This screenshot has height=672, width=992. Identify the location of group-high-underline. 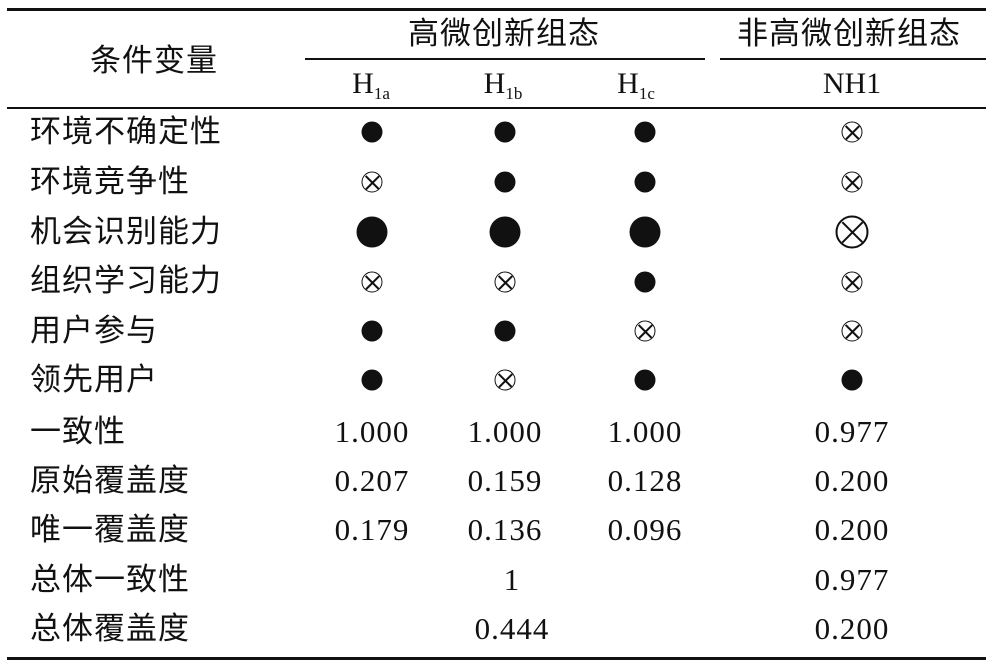
(505, 59).